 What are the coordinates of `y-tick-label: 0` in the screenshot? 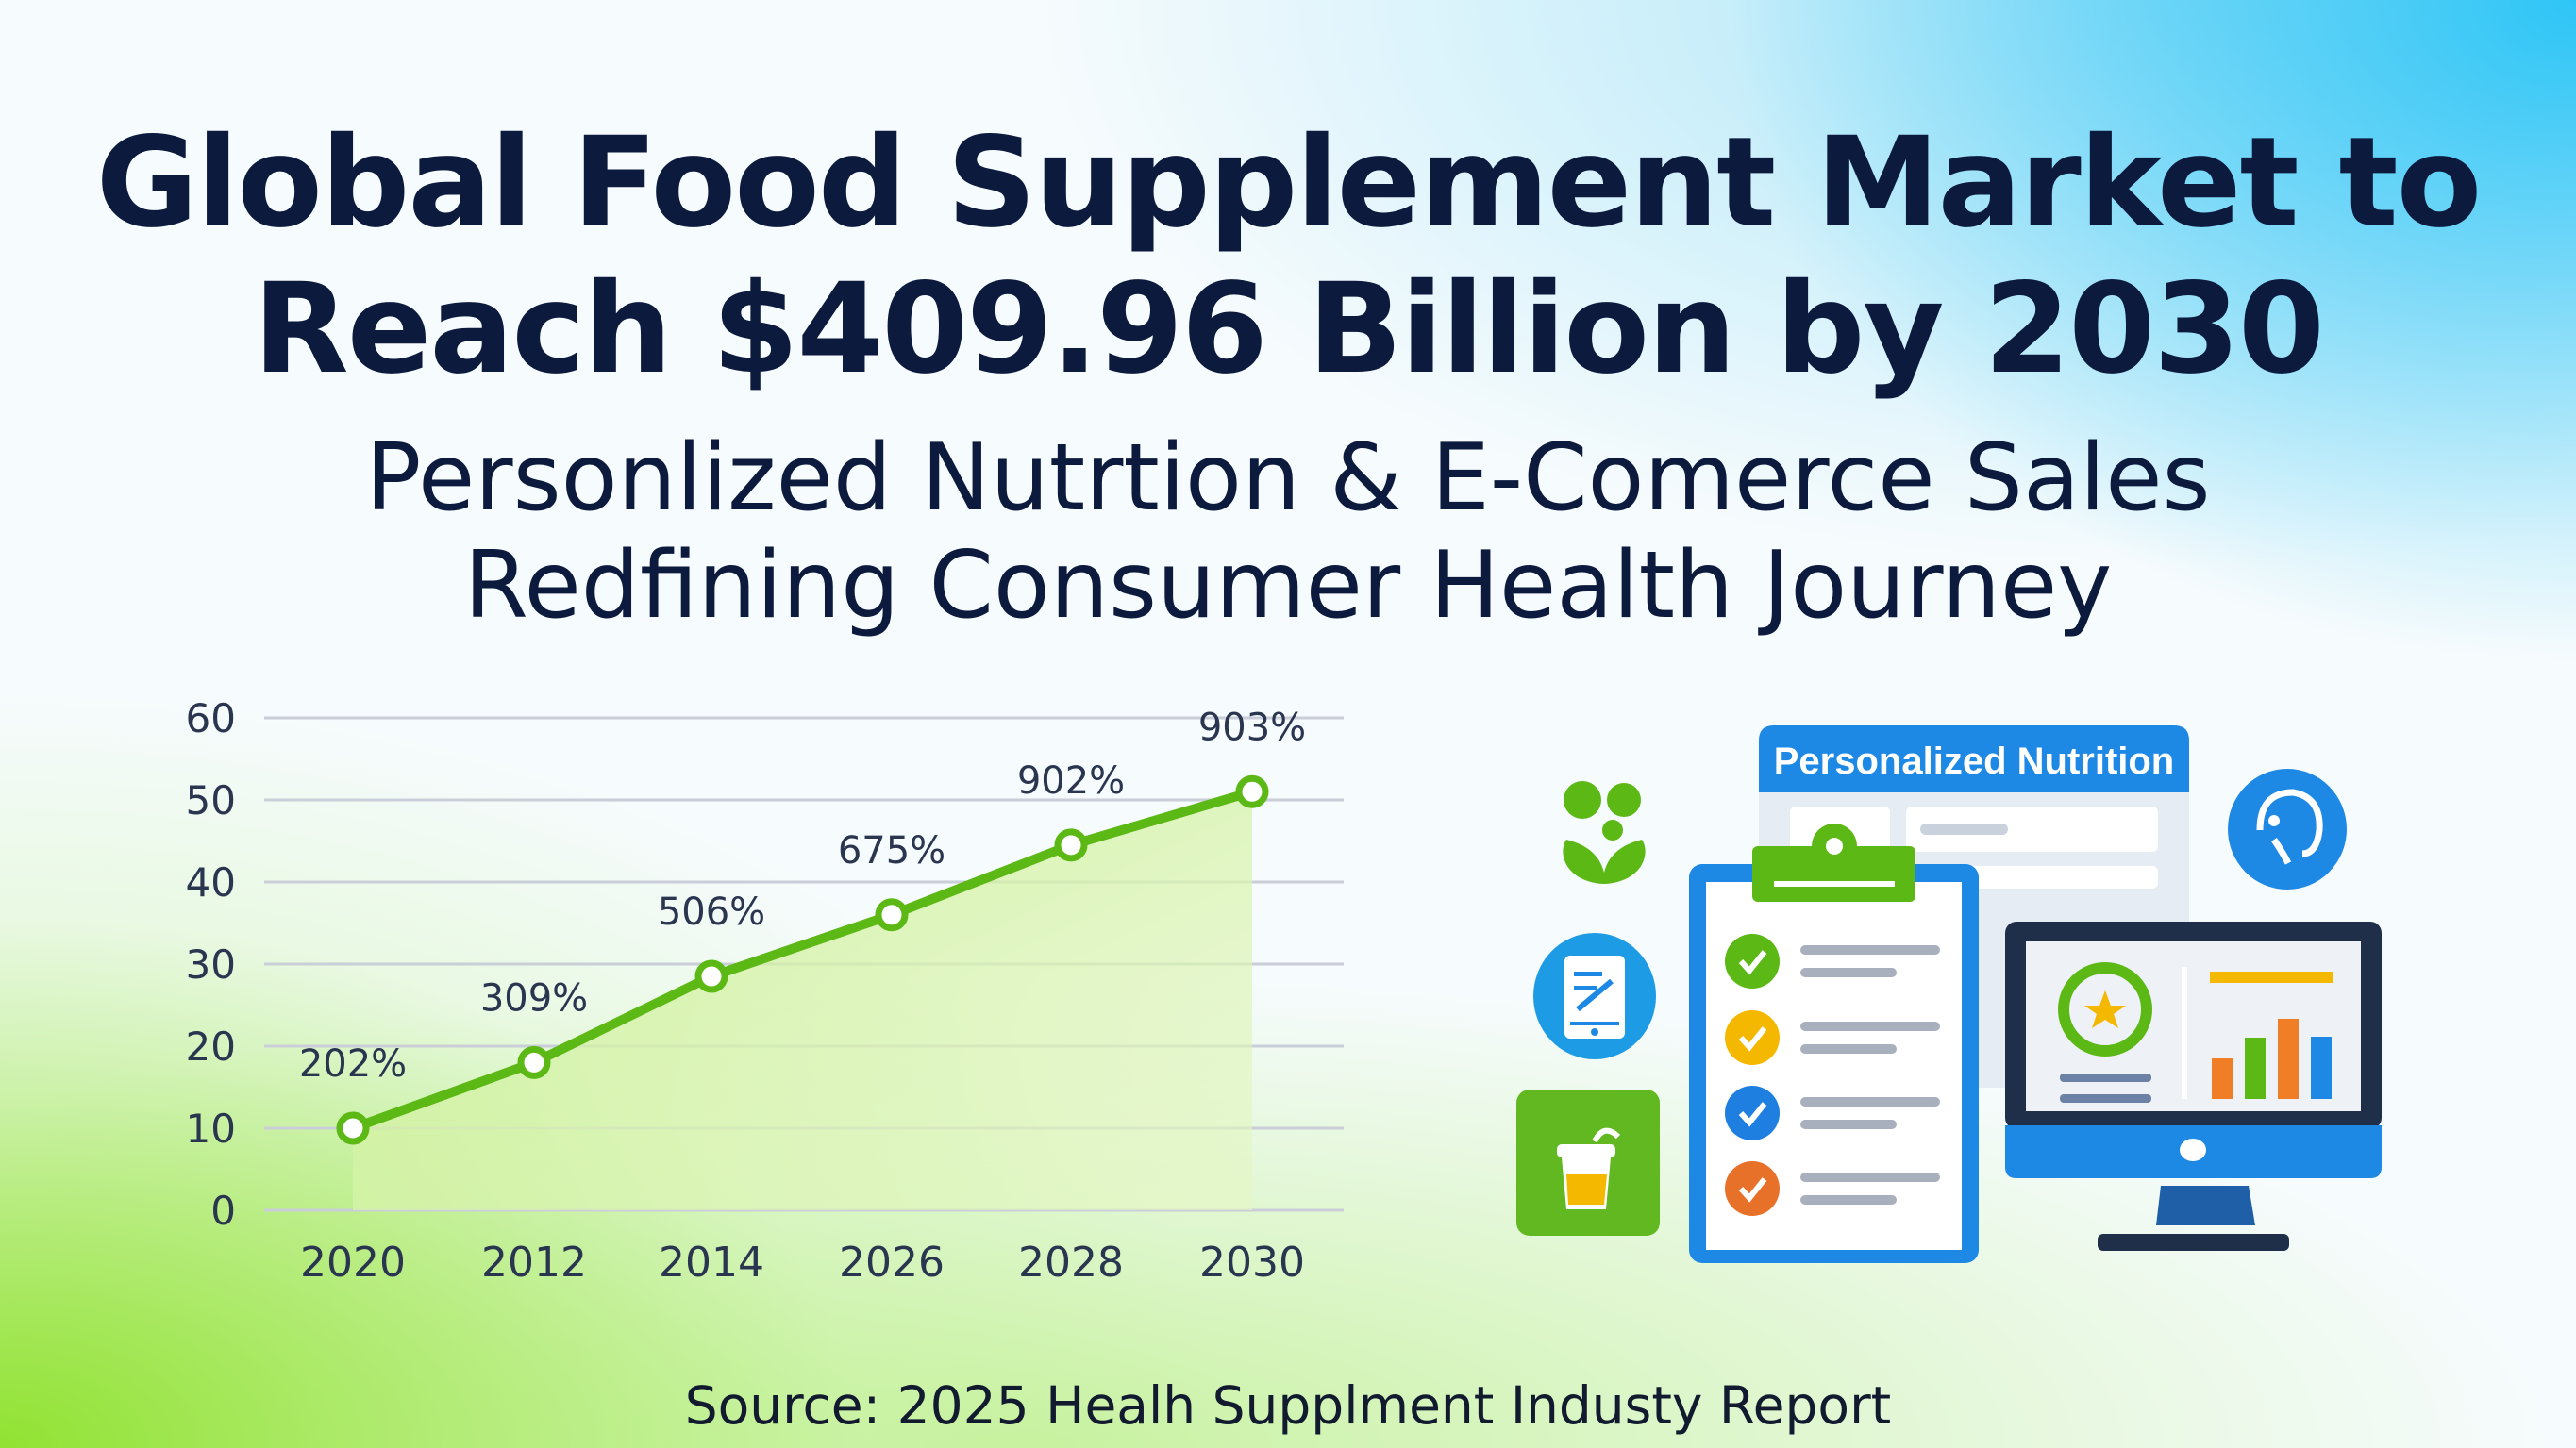 It's located at (223, 1211).